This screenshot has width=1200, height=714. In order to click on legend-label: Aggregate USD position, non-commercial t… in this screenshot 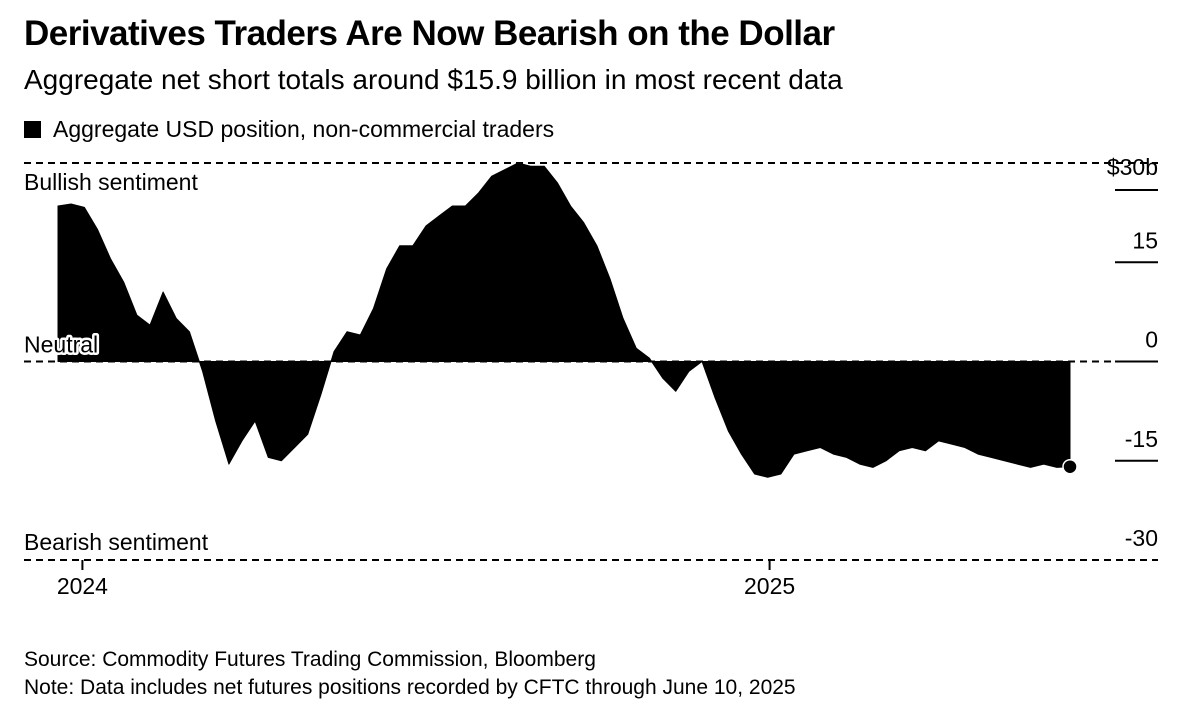, I will do `click(304, 129)`.